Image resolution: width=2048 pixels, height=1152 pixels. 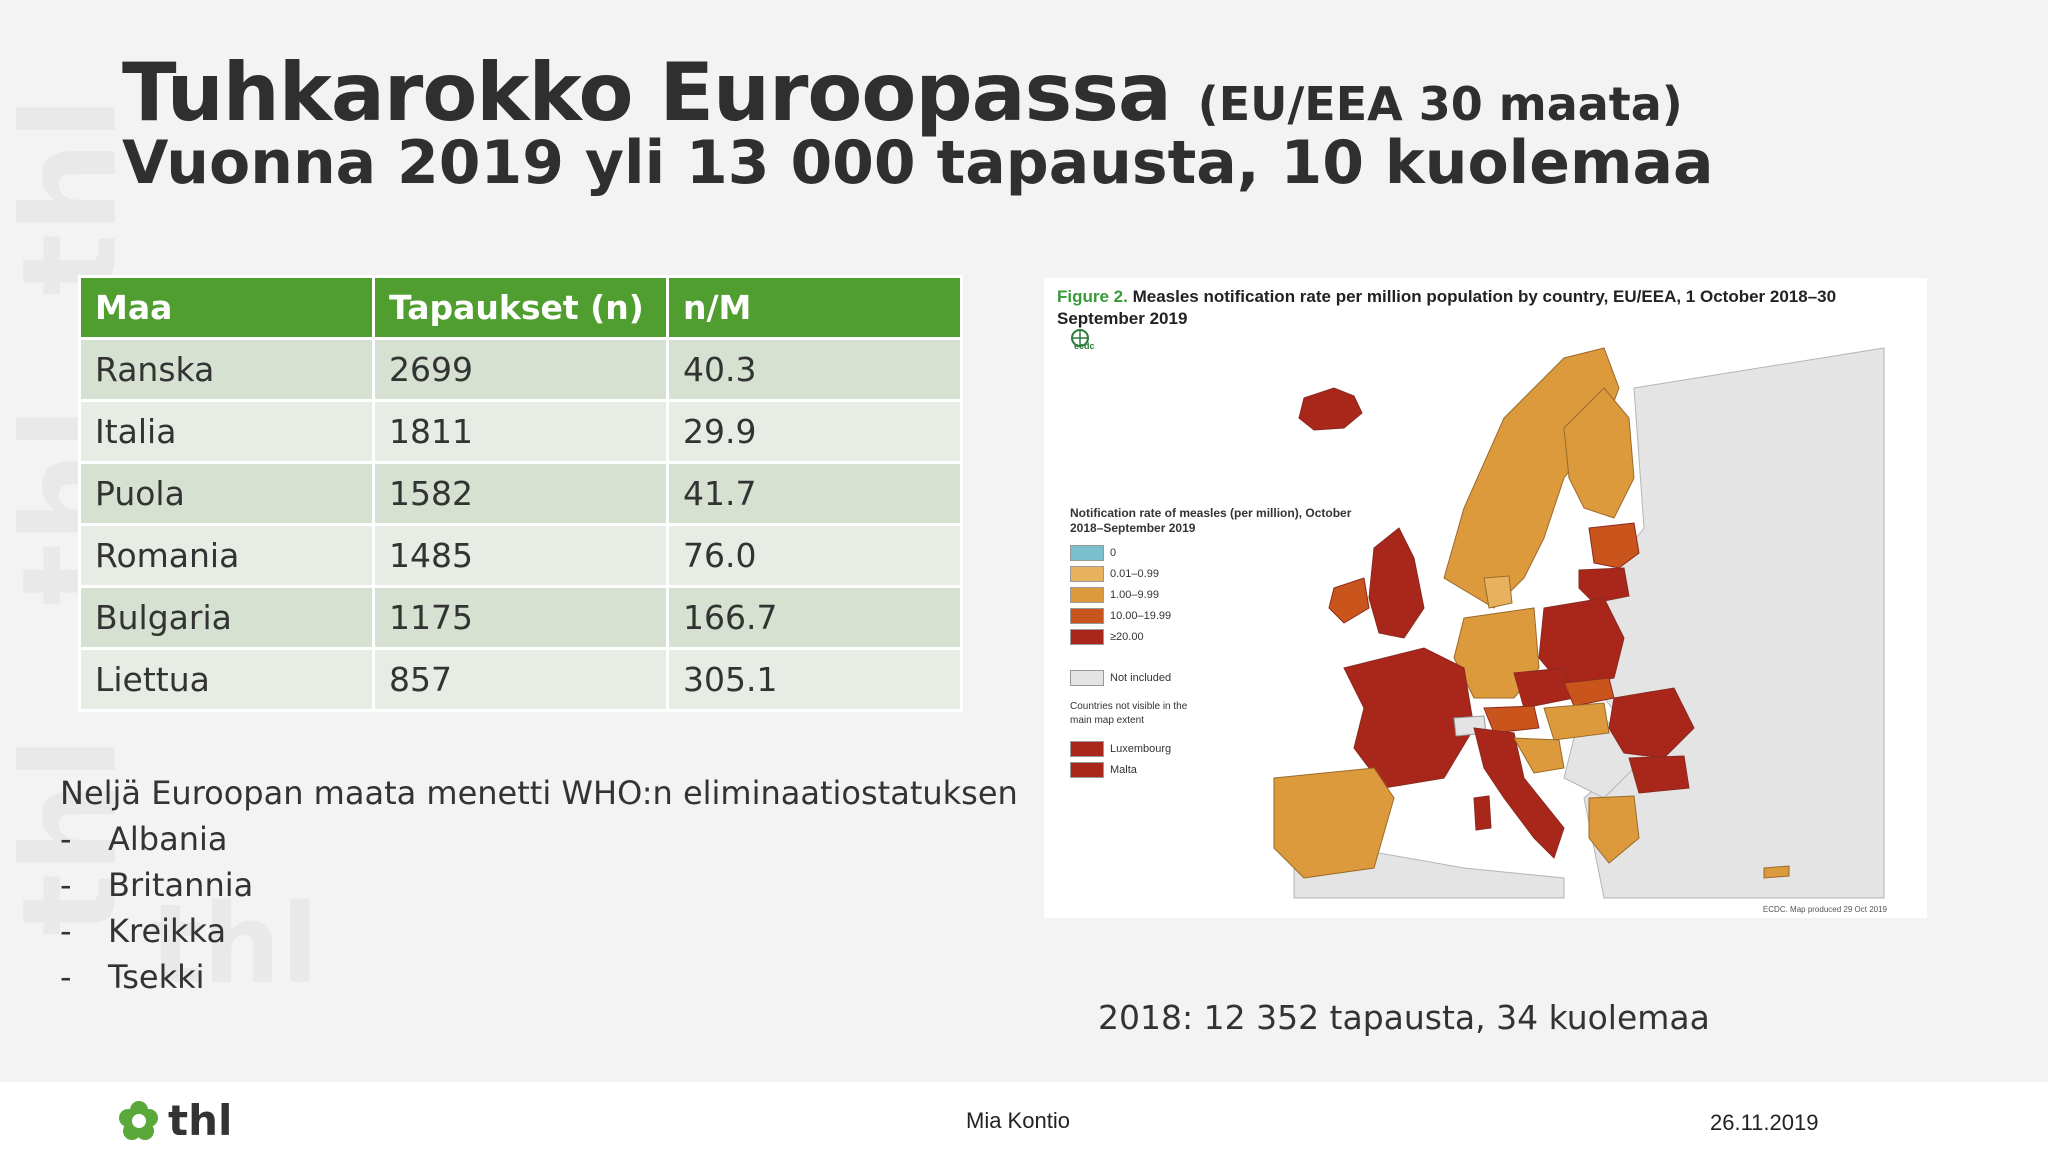 I want to click on thl-logo-text: thl, so click(x=200, y=1120).